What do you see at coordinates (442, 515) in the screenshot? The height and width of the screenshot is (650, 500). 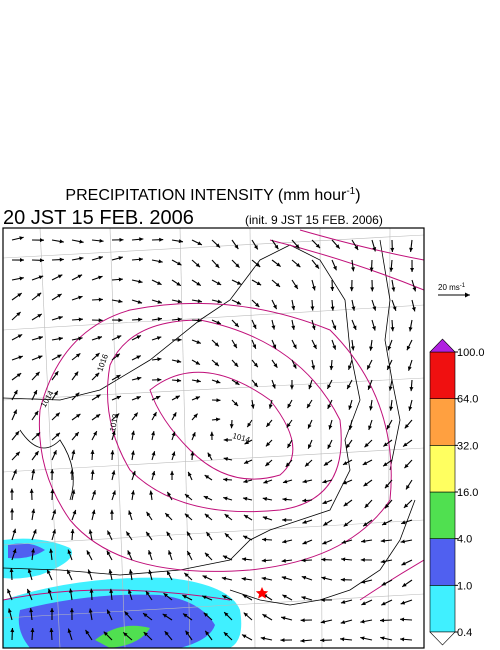 I see `colorbar-segment` at bounding box center [442, 515].